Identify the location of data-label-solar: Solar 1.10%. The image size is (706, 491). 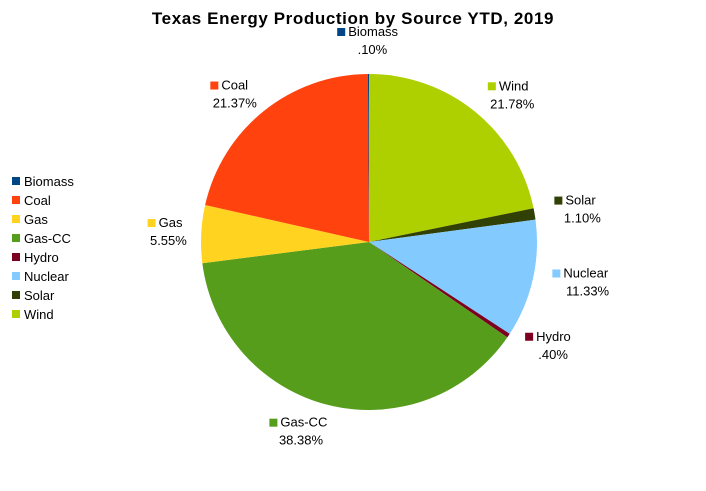
(577, 209).